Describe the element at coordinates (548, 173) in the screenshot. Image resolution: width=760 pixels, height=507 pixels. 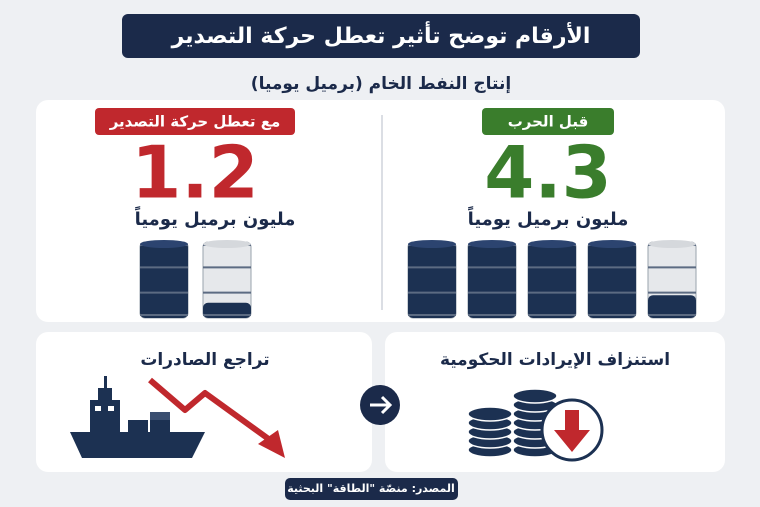
I see `before-value: 4.3` at that location.